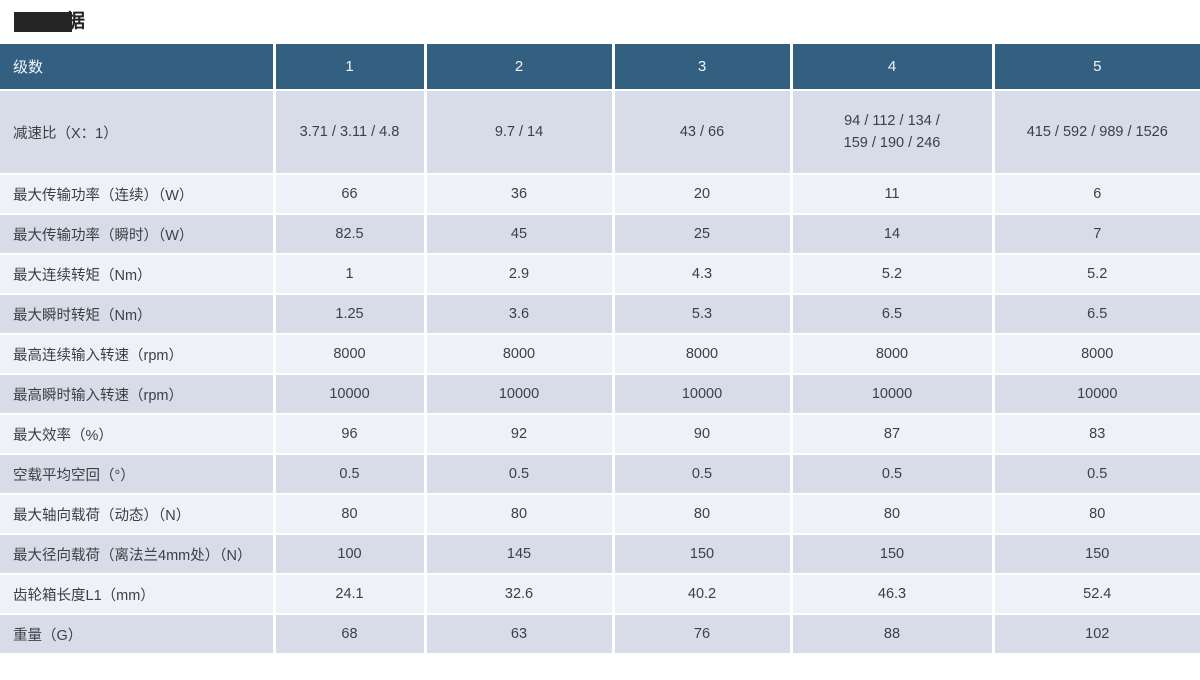 The height and width of the screenshot is (680, 1200). Describe the element at coordinates (350, 554) in the screenshot. I see `spec-value-cell: 100` at that location.